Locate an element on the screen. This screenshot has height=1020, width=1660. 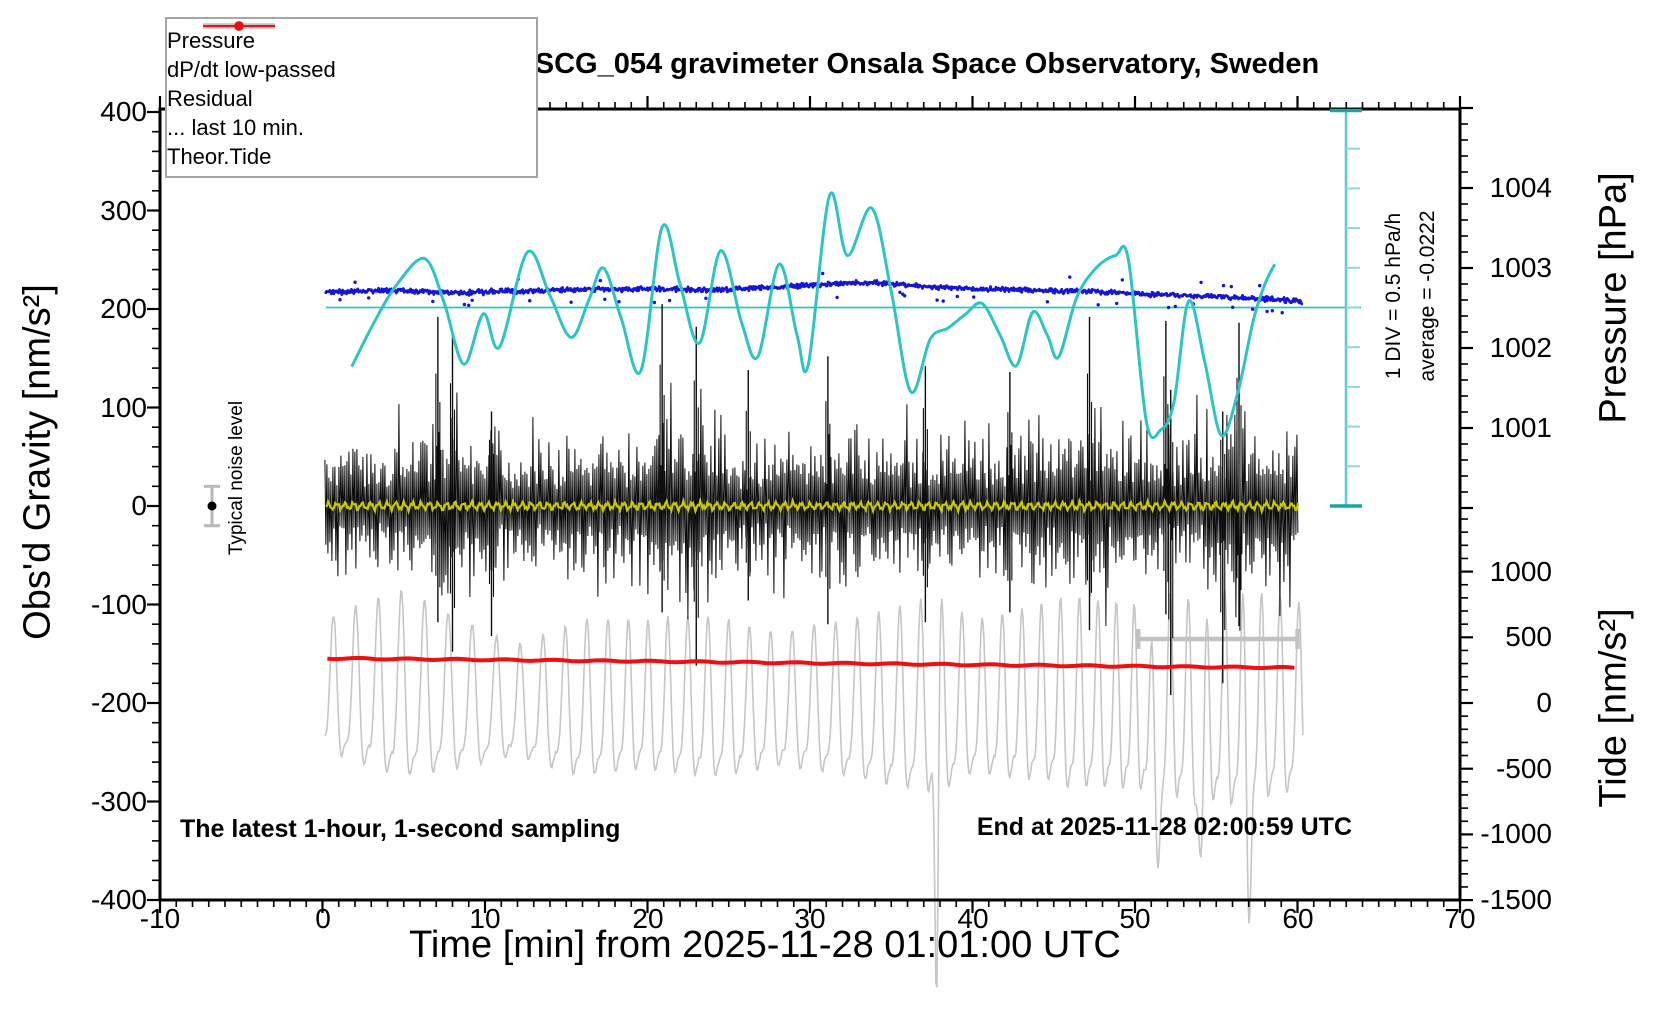
noise-level-marker is located at coordinates (212, 506).